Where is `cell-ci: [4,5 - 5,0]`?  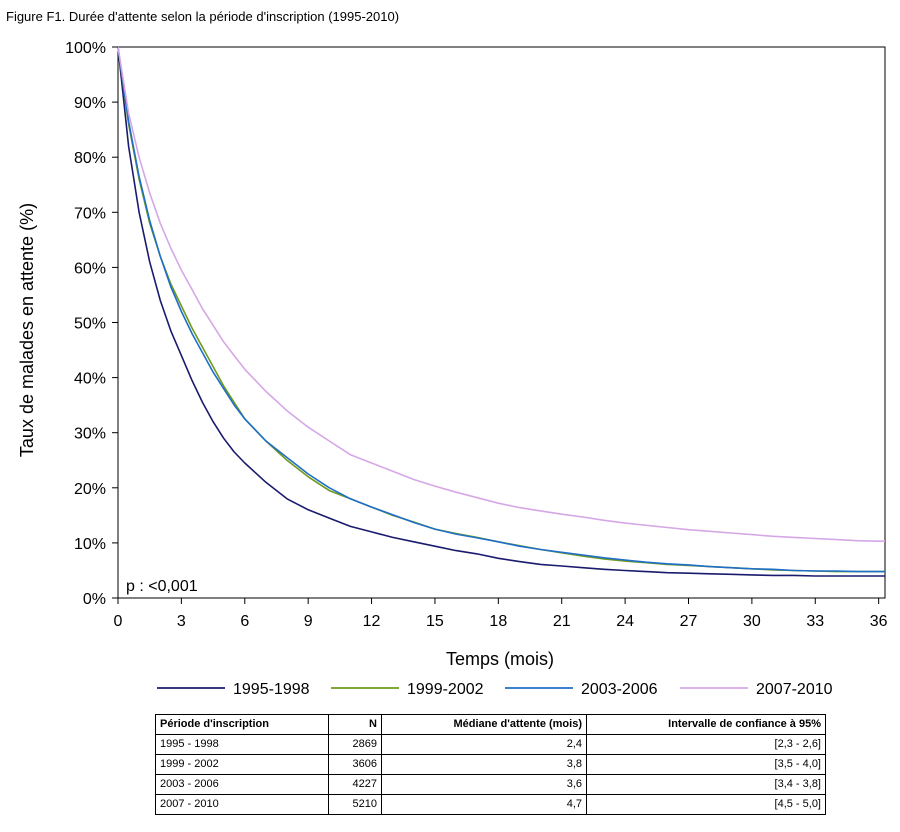 cell-ci: [4,5 - 5,0] is located at coordinates (706, 804).